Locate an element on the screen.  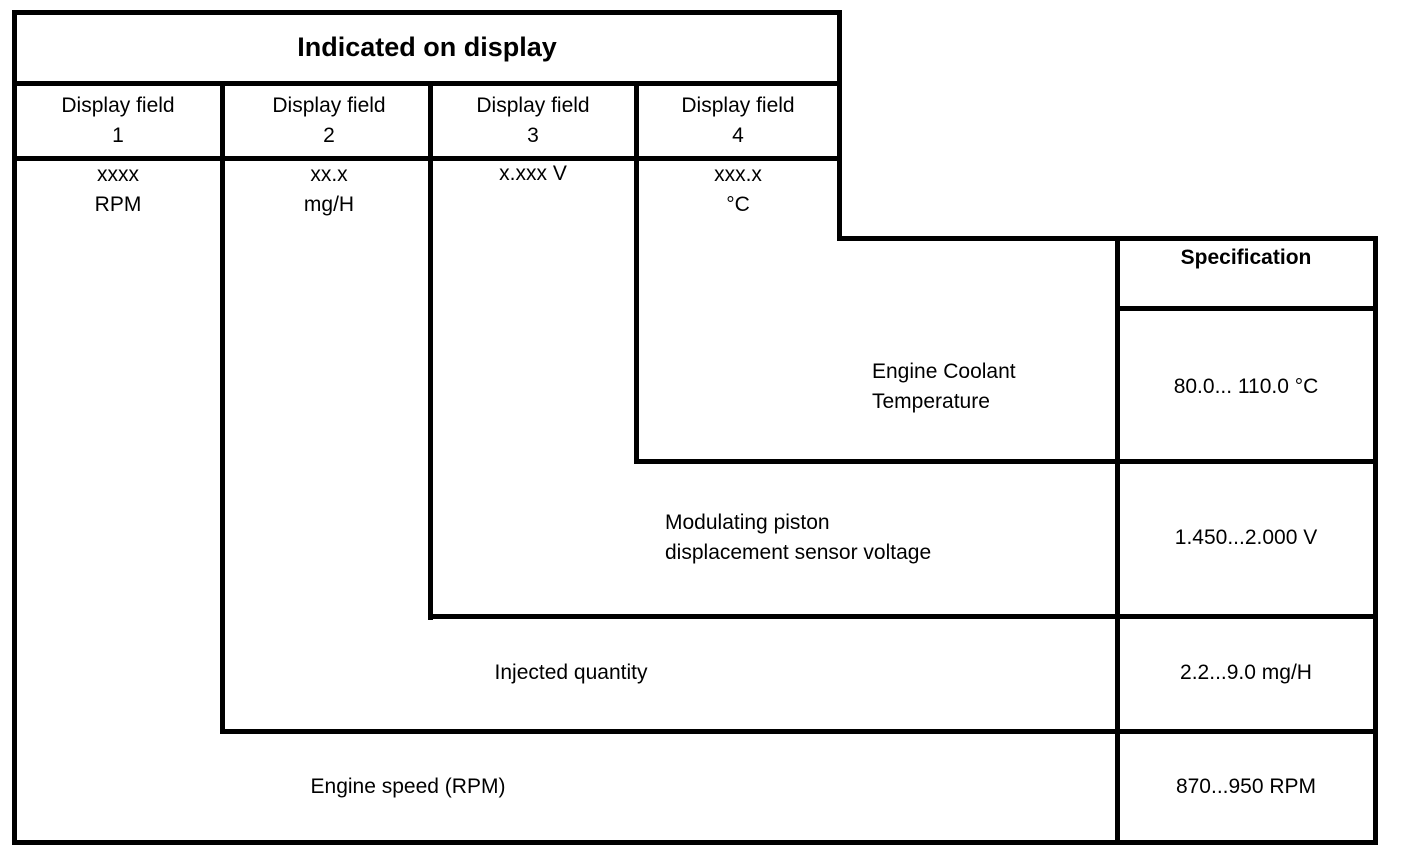
spec-column-left-border is located at coordinates (1117, 540).